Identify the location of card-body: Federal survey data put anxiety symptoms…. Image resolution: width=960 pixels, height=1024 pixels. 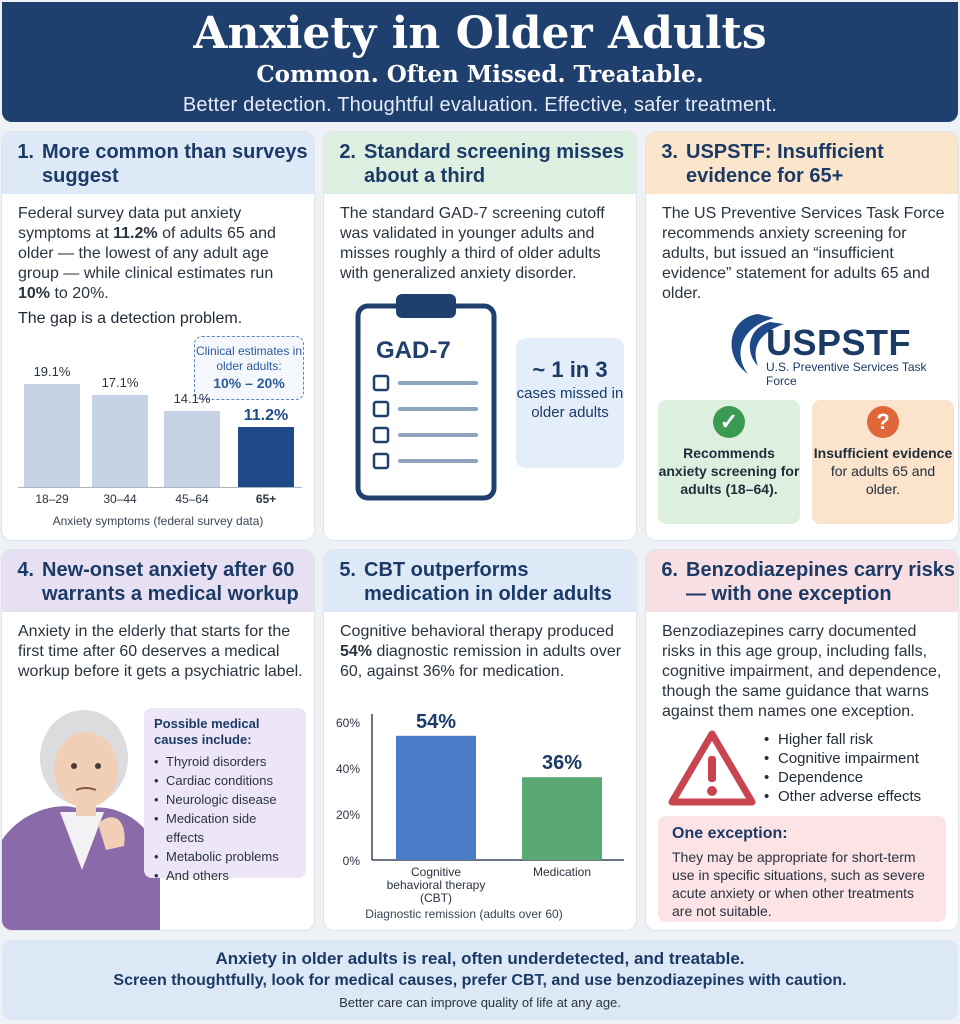
(160, 254).